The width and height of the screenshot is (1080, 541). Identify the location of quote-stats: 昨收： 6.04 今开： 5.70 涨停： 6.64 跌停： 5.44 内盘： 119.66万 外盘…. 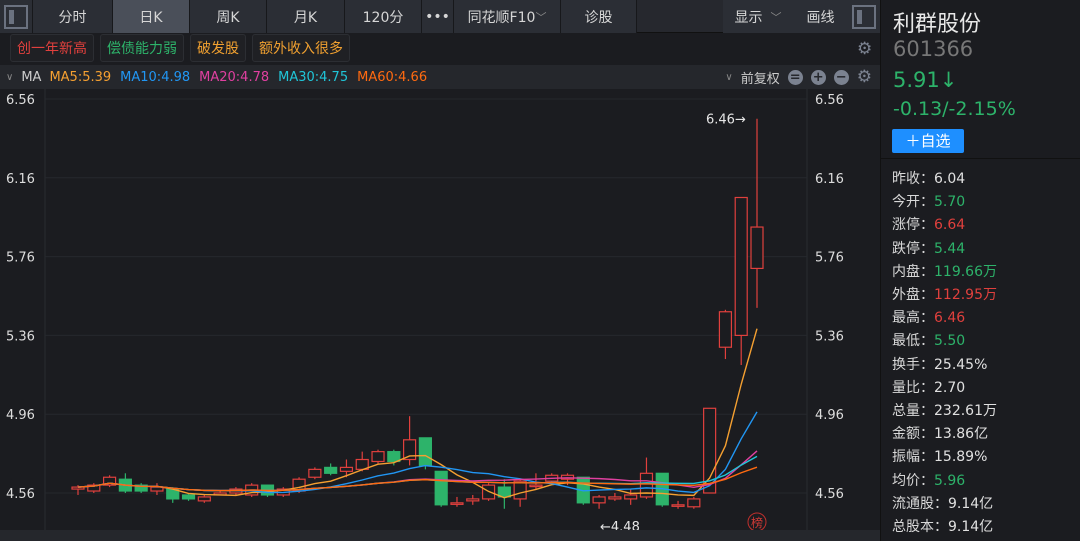
(944, 353).